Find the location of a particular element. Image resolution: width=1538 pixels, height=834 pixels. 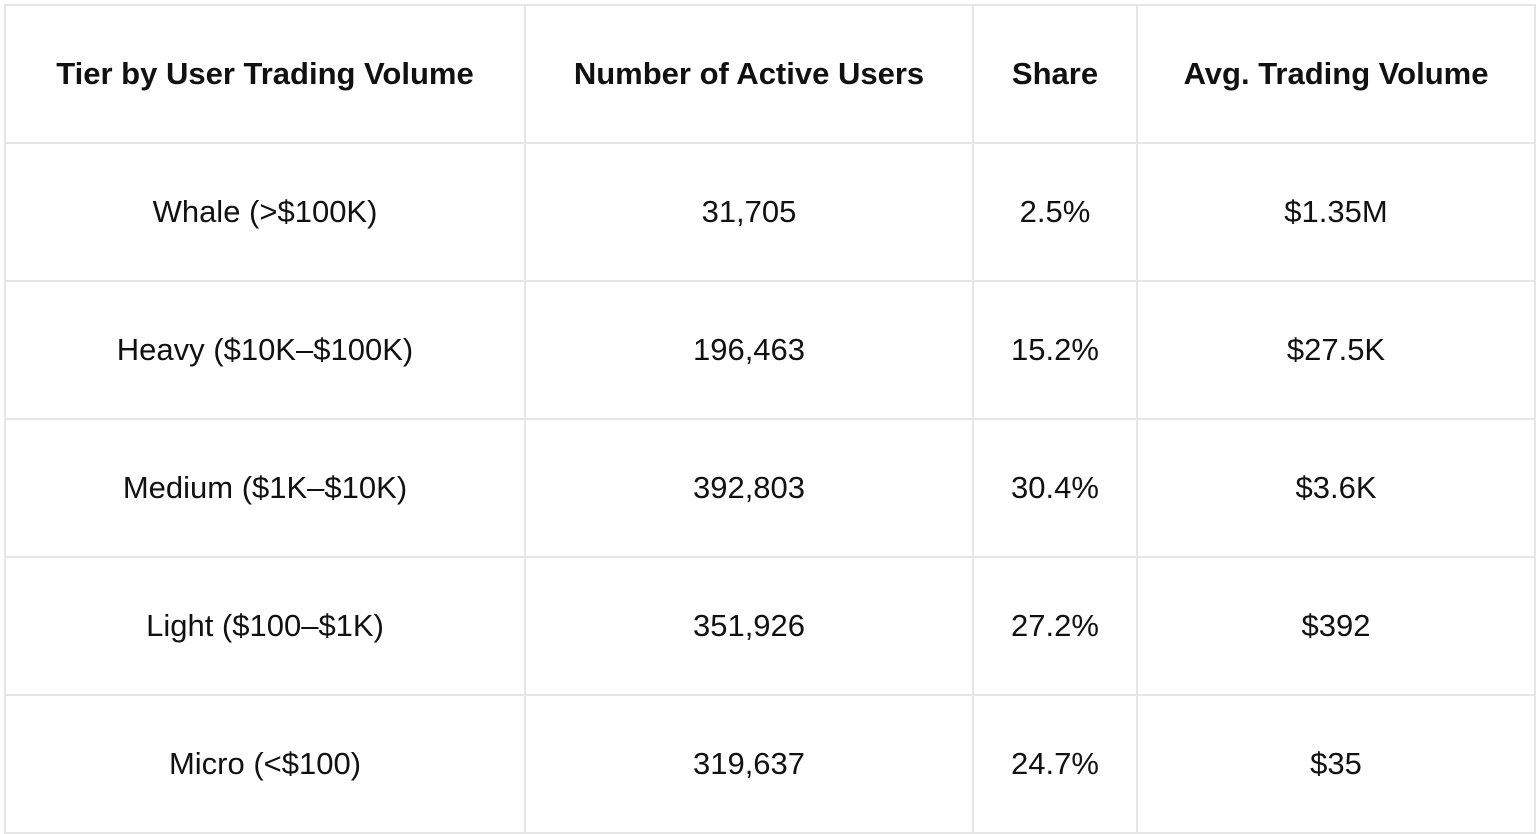

cell-avg-volume: $392 is located at coordinates (1336, 626).